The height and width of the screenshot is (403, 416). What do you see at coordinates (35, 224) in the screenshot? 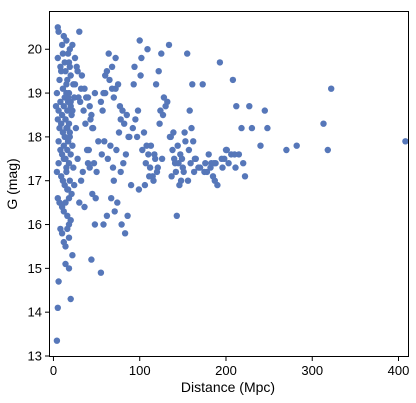
I see `y-tick-label: 16` at bounding box center [35, 224].